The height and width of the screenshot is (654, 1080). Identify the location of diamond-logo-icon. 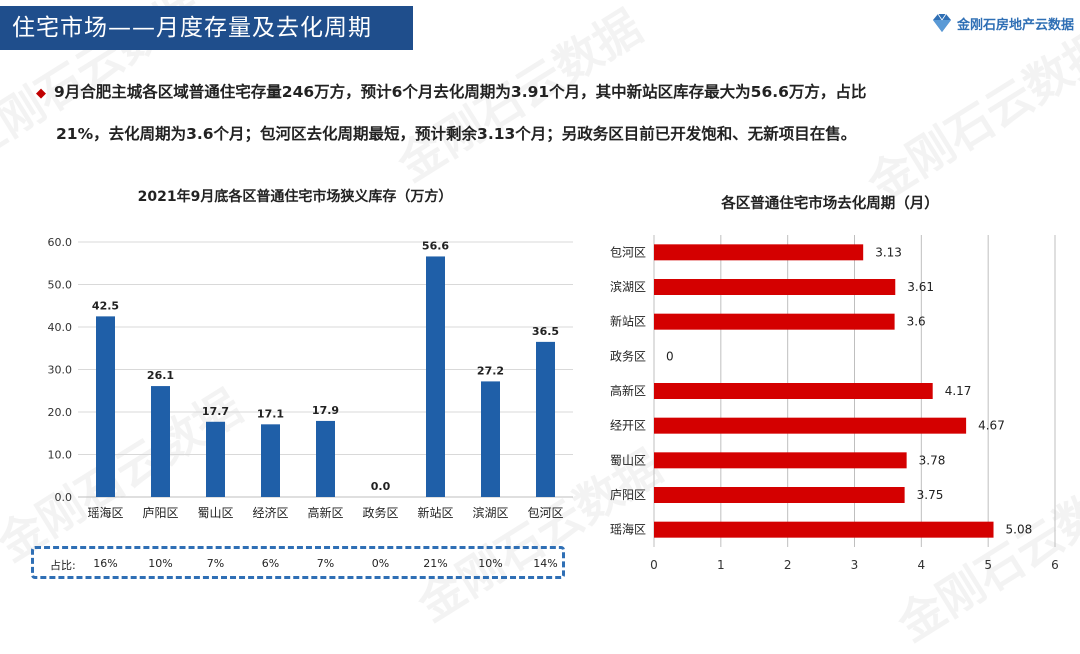
(941, 22).